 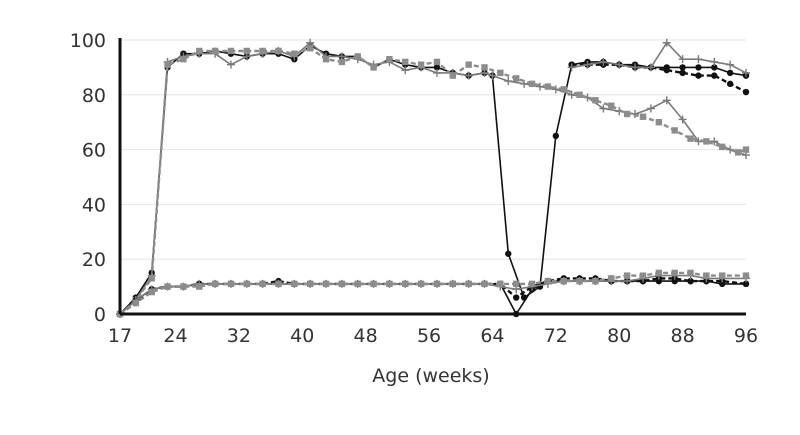 I want to click on x-tick-label-5: 56, so click(x=429, y=336).